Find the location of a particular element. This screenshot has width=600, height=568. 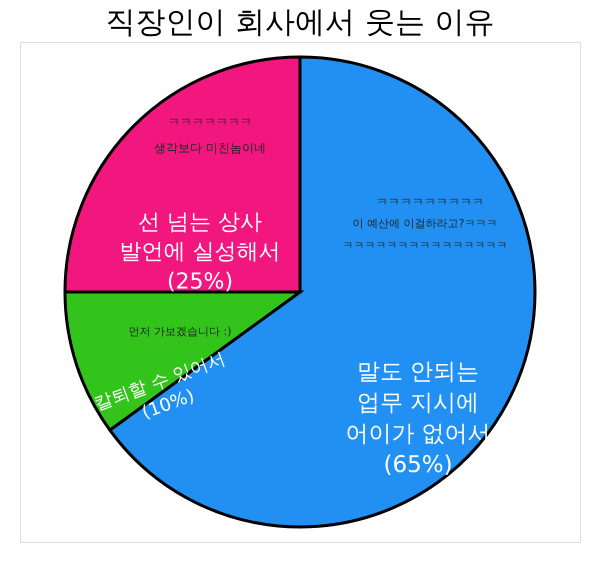

data-label: (65%) is located at coordinates (418, 465).